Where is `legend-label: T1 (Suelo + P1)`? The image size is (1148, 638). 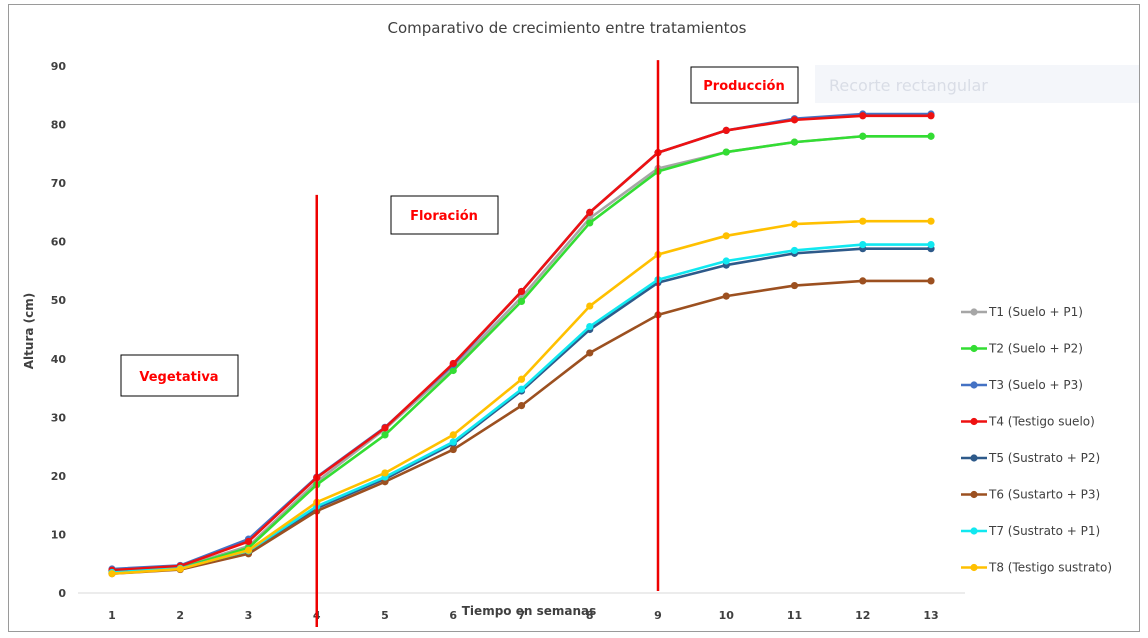 legend-label: T1 (Suelo + P1) is located at coordinates (1035, 312).